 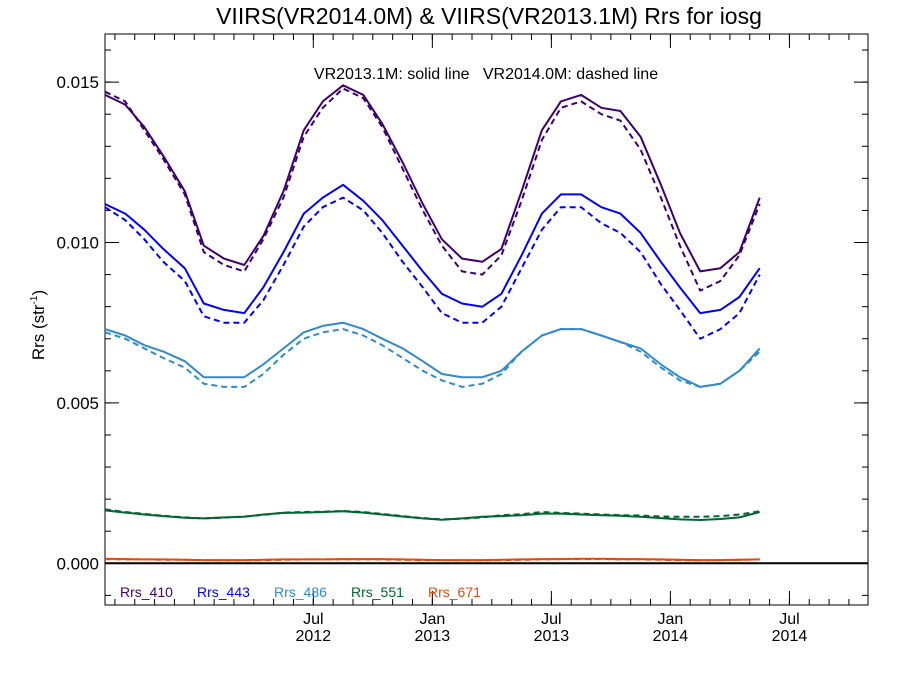 I want to click on y-axis-label: Rrs (str-1), so click(x=38, y=325).